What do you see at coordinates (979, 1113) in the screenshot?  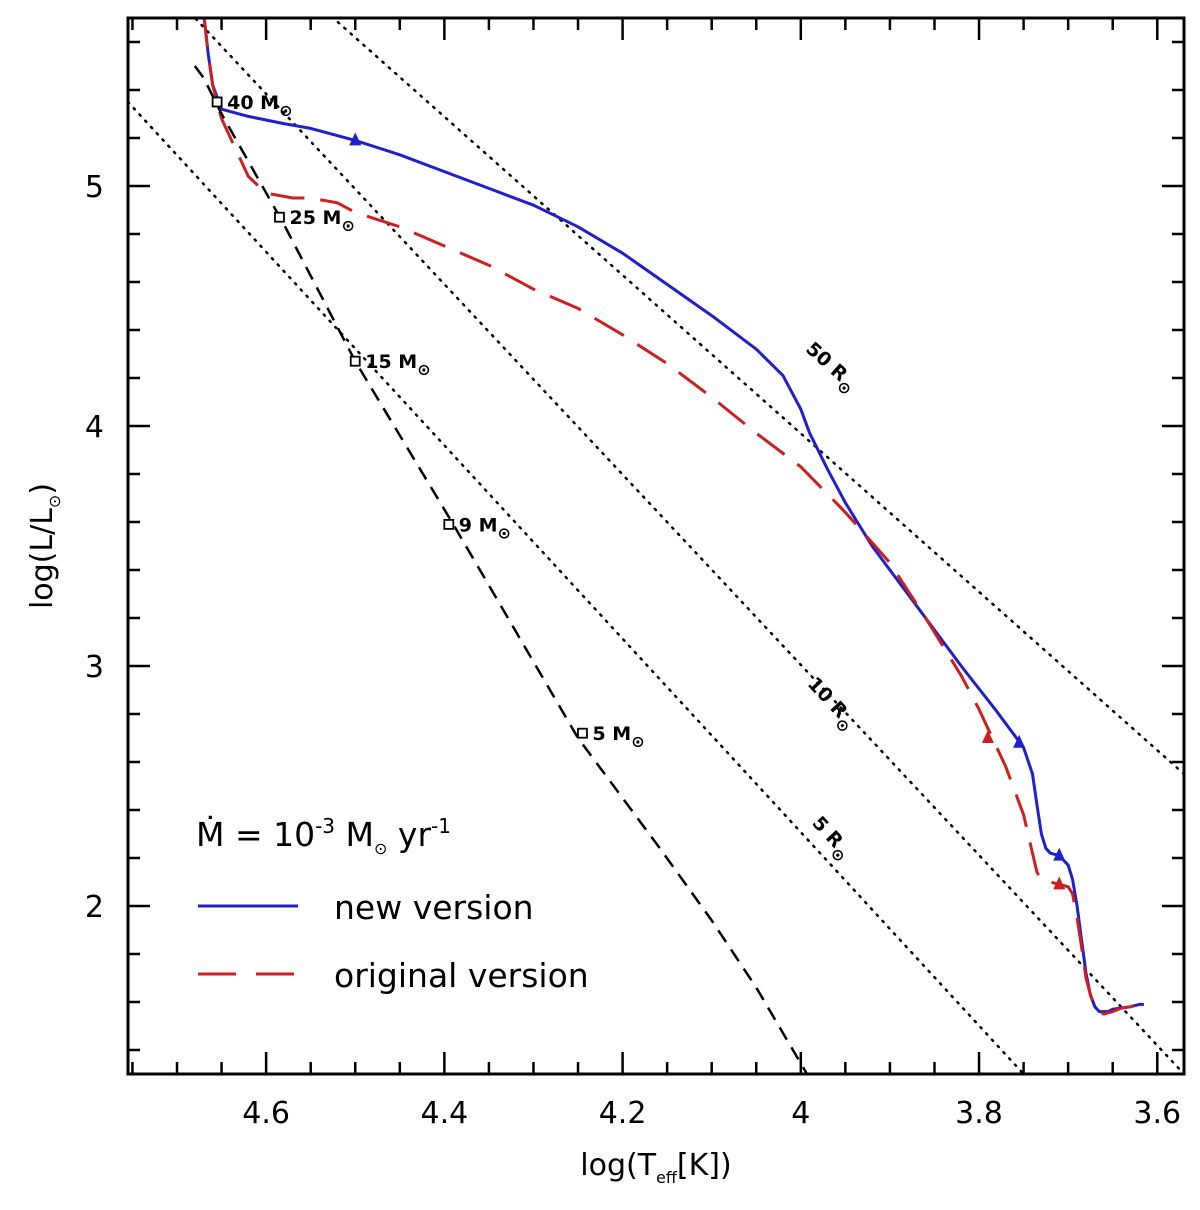 I see `x-tick-label: 3.8` at bounding box center [979, 1113].